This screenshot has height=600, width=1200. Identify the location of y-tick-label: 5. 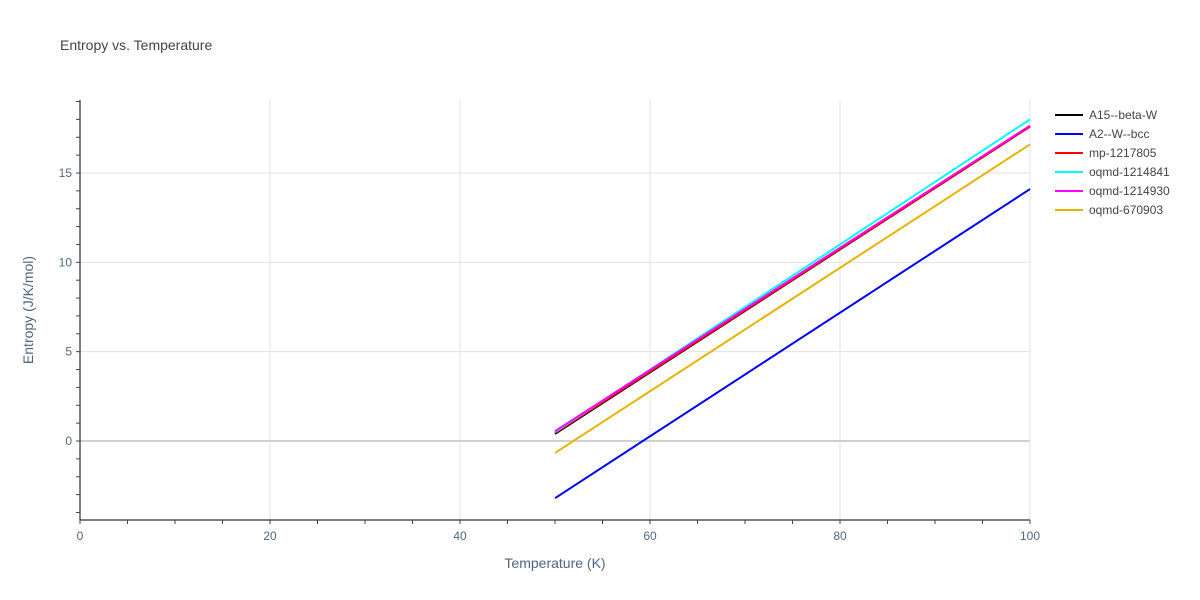
(68, 352).